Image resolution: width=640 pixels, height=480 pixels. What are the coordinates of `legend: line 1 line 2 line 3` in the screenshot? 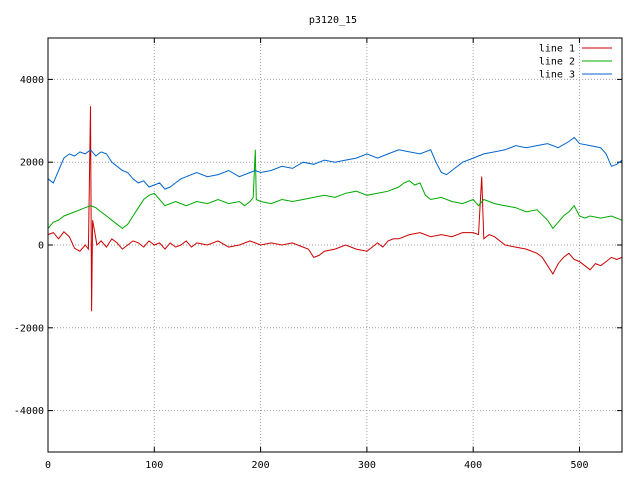 It's located at (575, 62).